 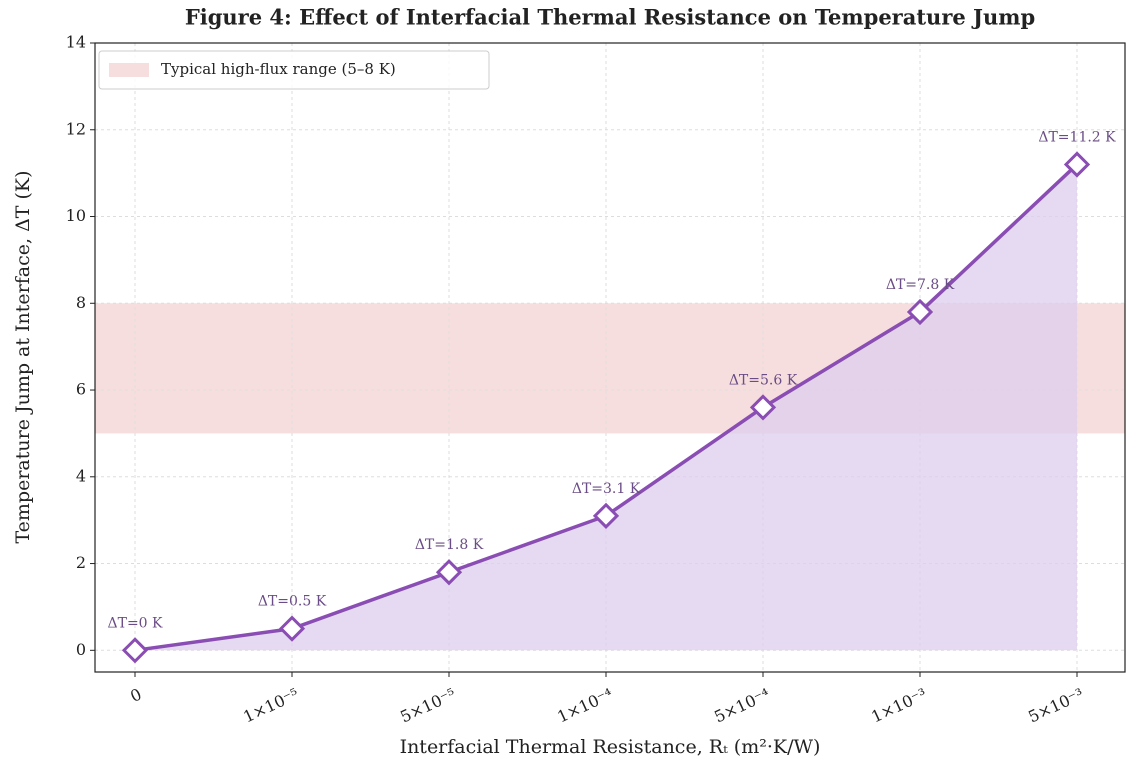 What do you see at coordinates (449, 545) in the screenshot?
I see `data-label: ΔT=1.8 K` at bounding box center [449, 545].